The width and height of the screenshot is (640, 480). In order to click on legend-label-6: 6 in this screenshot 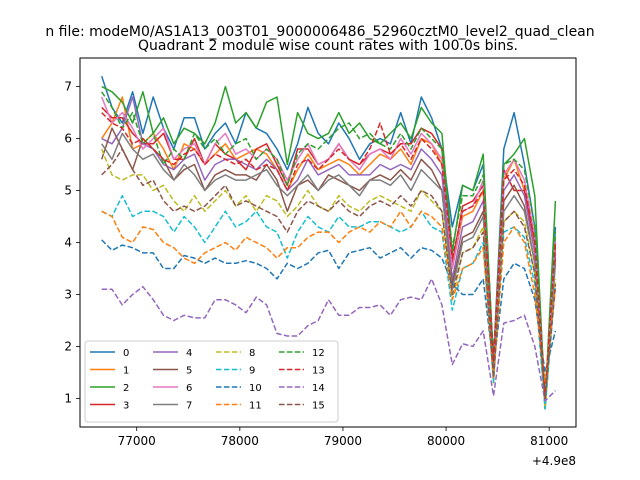, I will do `click(189, 388)`.